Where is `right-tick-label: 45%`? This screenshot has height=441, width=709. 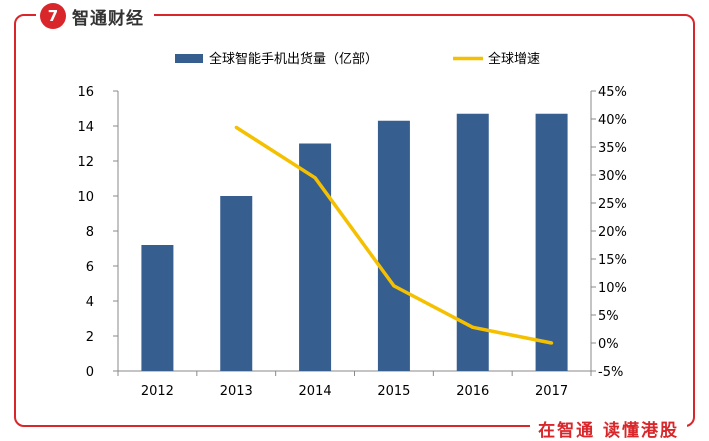 right-tick-label: 45% is located at coordinates (612, 92).